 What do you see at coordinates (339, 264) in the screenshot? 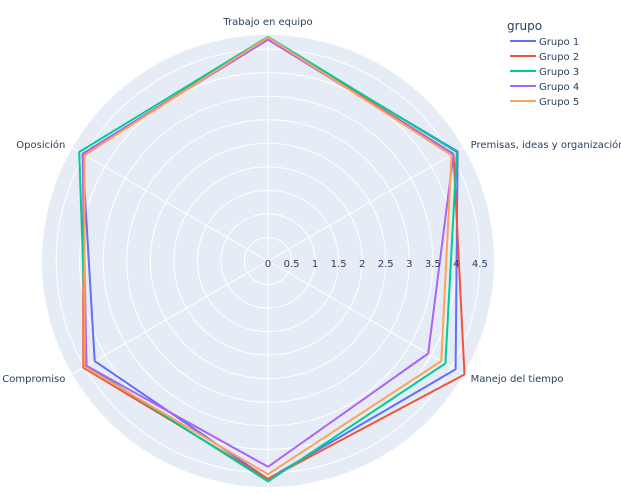
I see `radial-tick-label: 1.5` at bounding box center [339, 264].